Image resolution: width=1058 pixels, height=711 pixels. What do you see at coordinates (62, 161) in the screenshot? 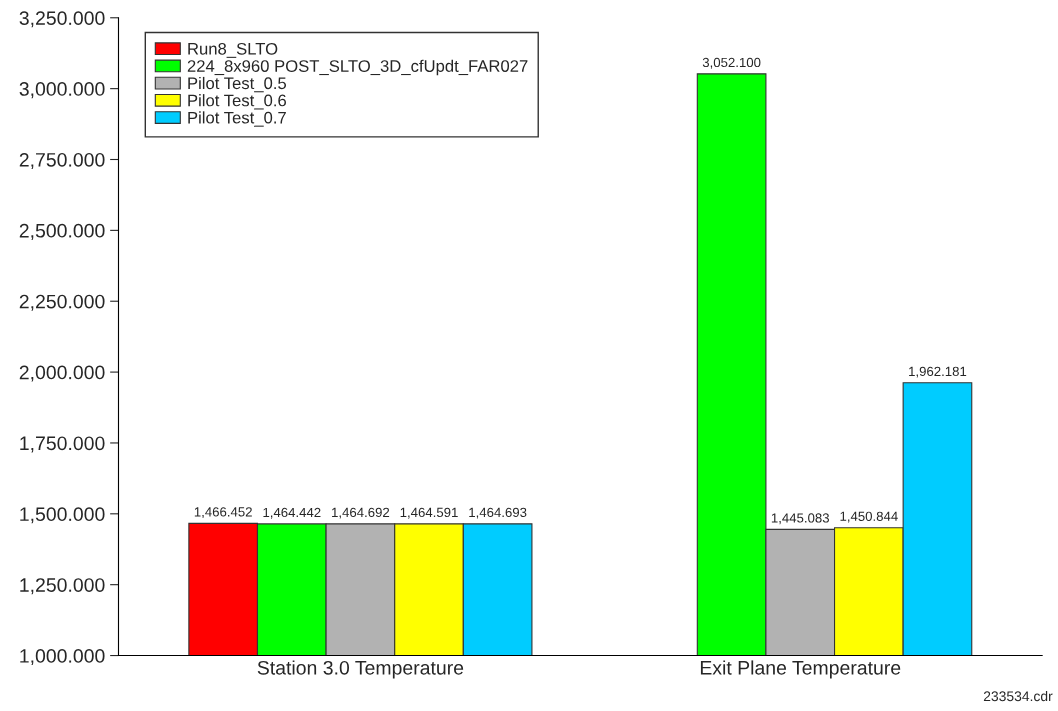
I see `y-tick-label: 2,750.000` at bounding box center [62, 161].